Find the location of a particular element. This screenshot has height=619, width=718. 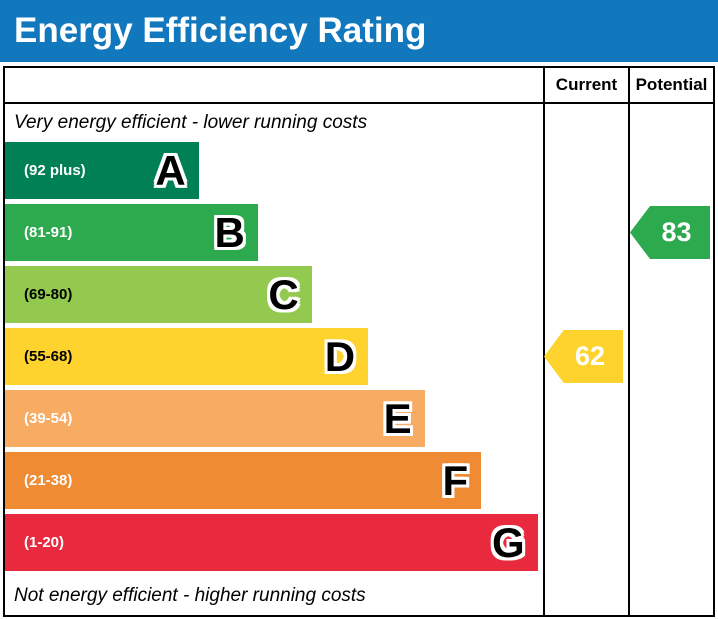

band-slot-e: (39-54) E is located at coordinates (274, 421).